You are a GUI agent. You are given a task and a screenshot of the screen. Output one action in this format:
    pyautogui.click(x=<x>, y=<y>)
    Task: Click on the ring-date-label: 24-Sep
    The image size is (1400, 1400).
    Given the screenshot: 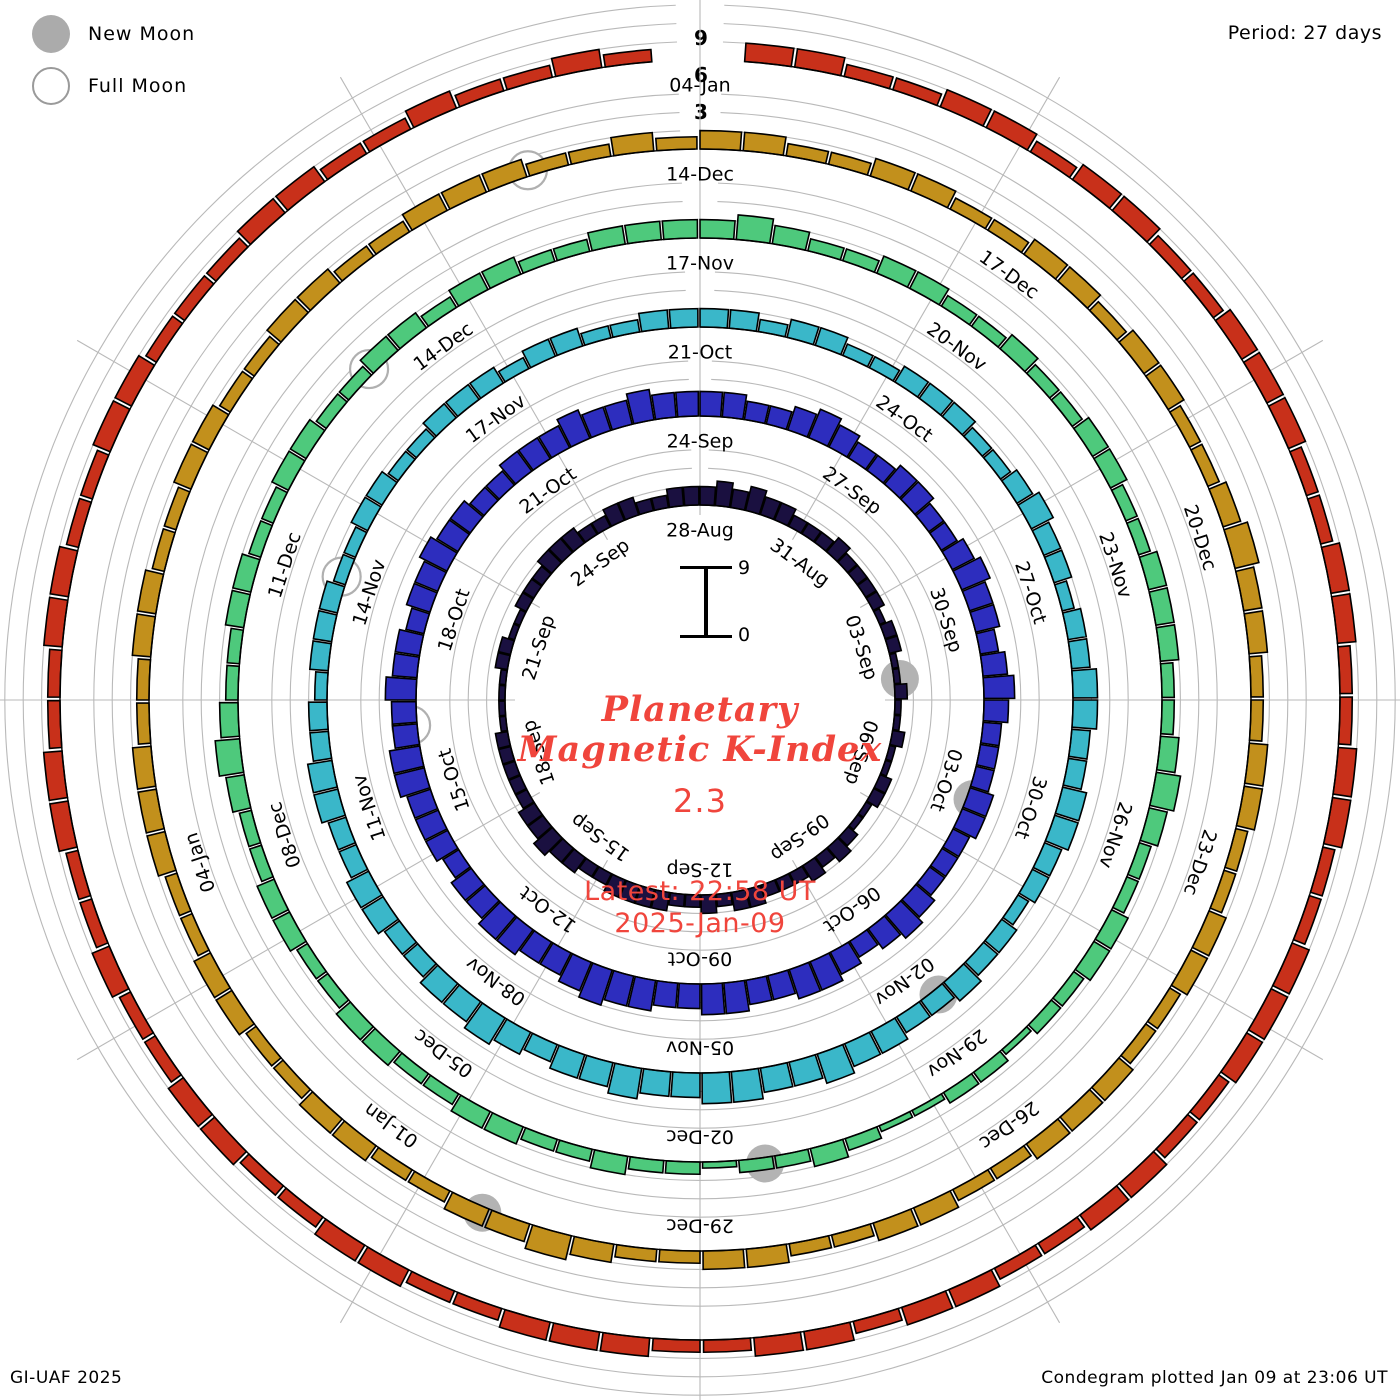 What is the action you would take?
    pyautogui.click(x=700, y=442)
    